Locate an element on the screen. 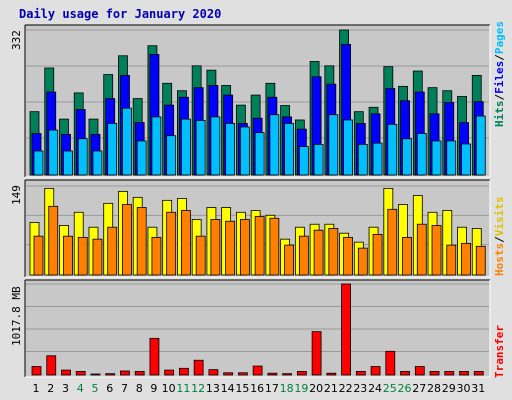 The width and height of the screenshot is (512, 400). x-tick-label: 7 is located at coordinates (124, 388).